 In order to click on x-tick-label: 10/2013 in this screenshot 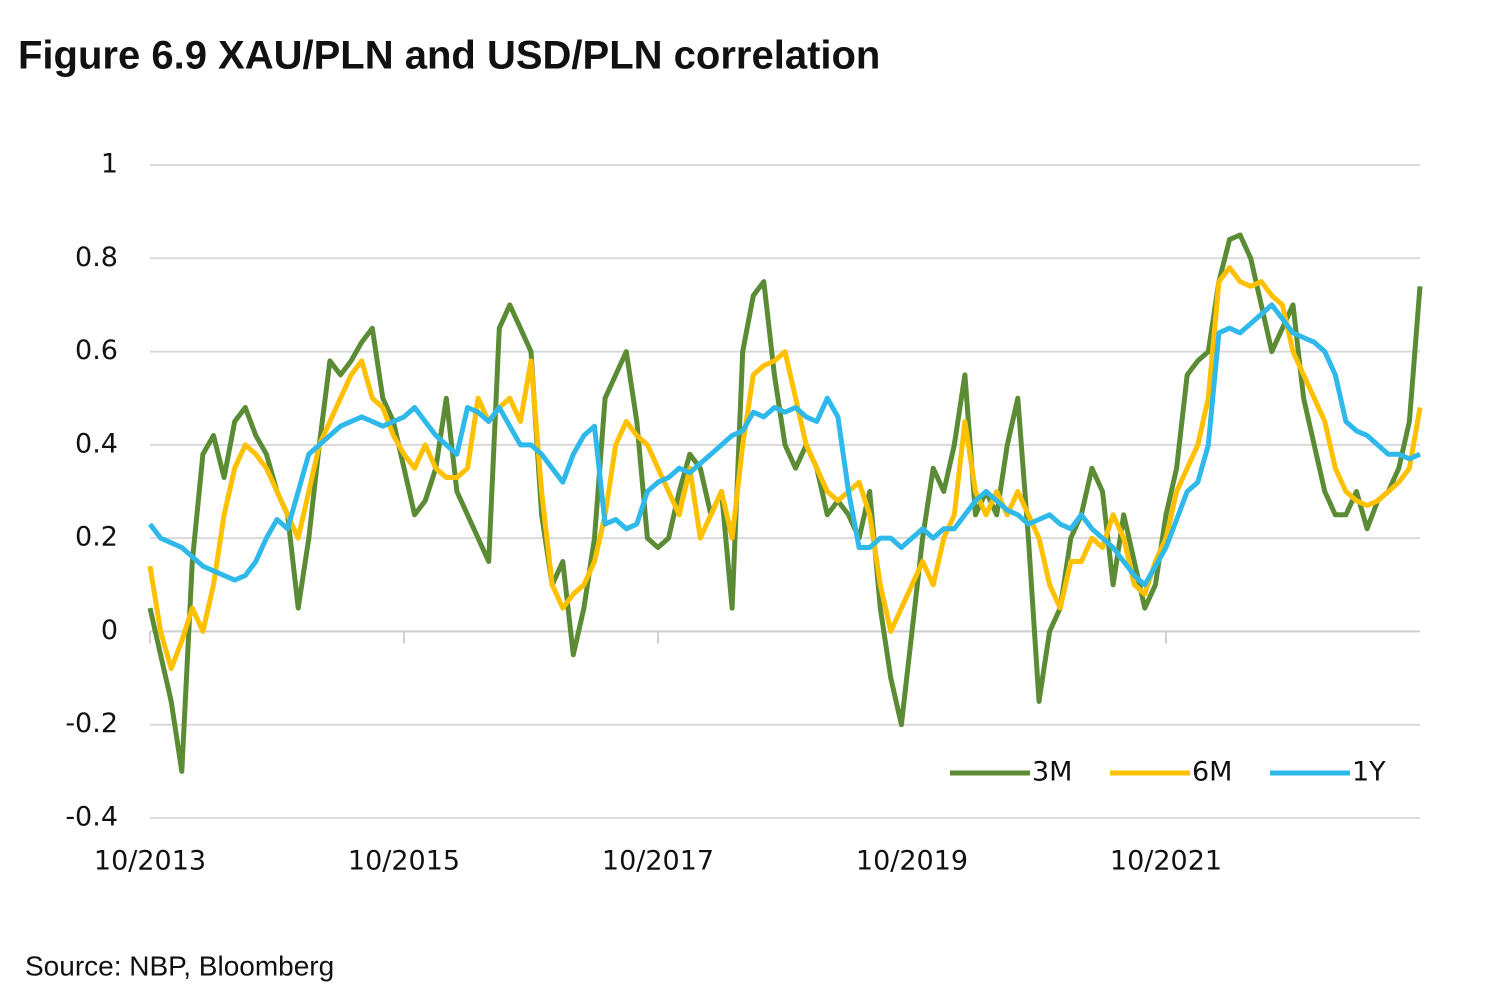, I will do `click(150, 861)`.